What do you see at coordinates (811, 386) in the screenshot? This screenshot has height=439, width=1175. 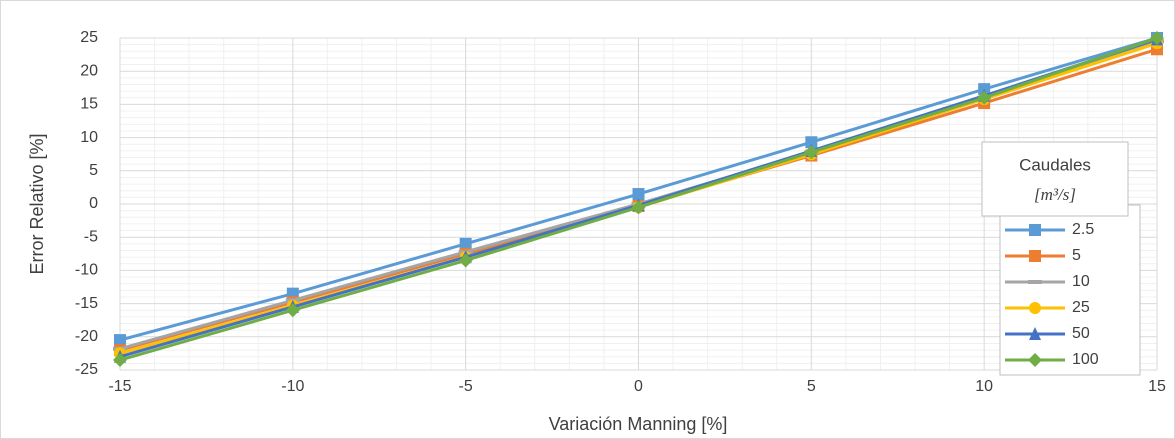 I see `x-tick-label: 5` at bounding box center [811, 386].